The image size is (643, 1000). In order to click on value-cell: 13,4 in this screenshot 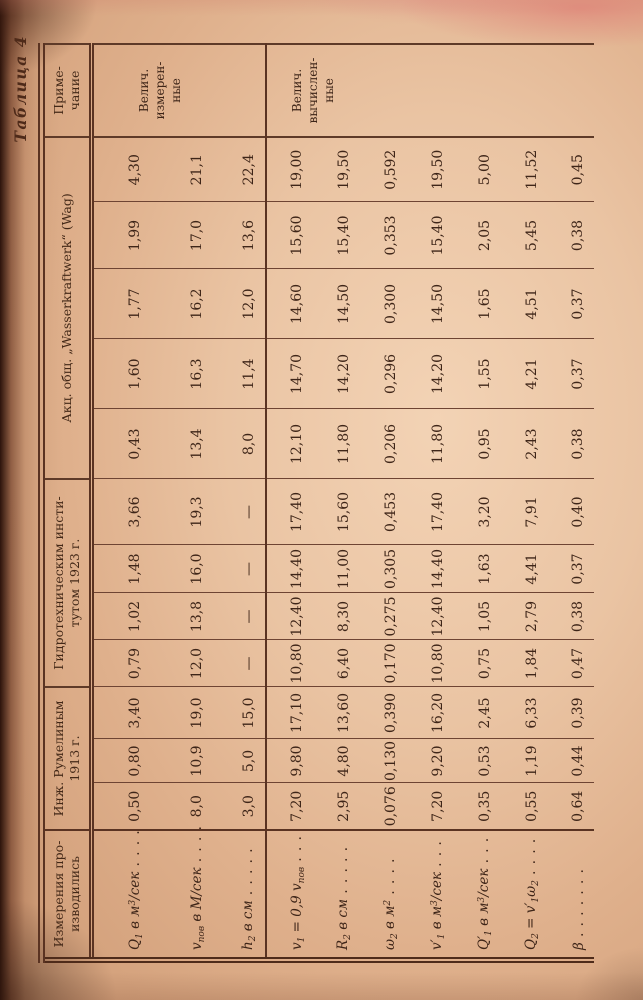, I will do `click(189, 443)`.